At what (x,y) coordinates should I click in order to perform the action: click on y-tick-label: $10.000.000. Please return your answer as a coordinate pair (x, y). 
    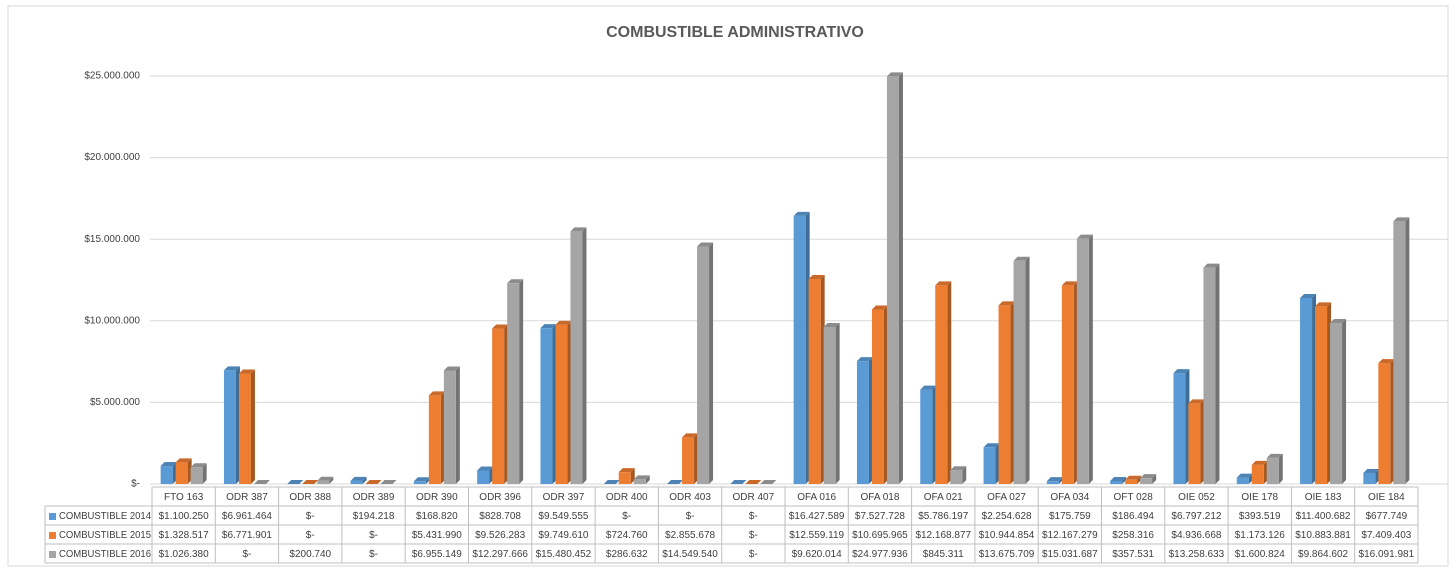
    Looking at the image, I should click on (112, 320).